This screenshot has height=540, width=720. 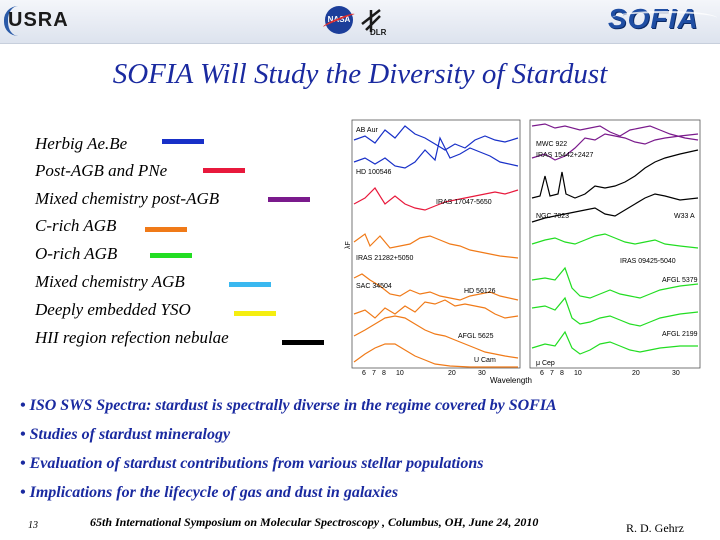 What do you see at coordinates (374, 373) in the screenshot?
I see `left-tick: 7` at bounding box center [374, 373].